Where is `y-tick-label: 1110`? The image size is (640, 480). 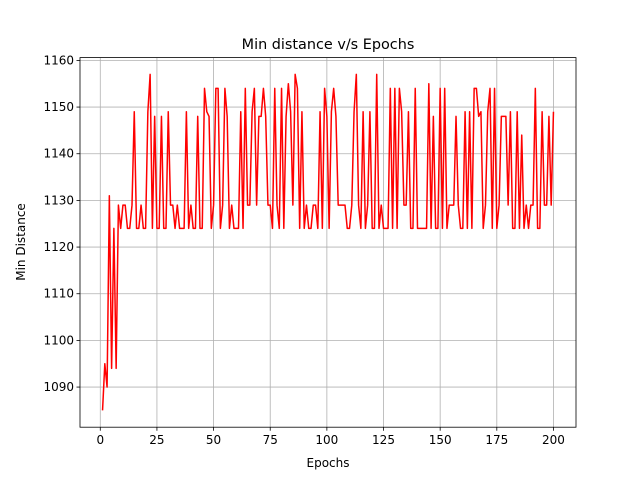
y-tick-label: 1110 is located at coordinates (58, 294).